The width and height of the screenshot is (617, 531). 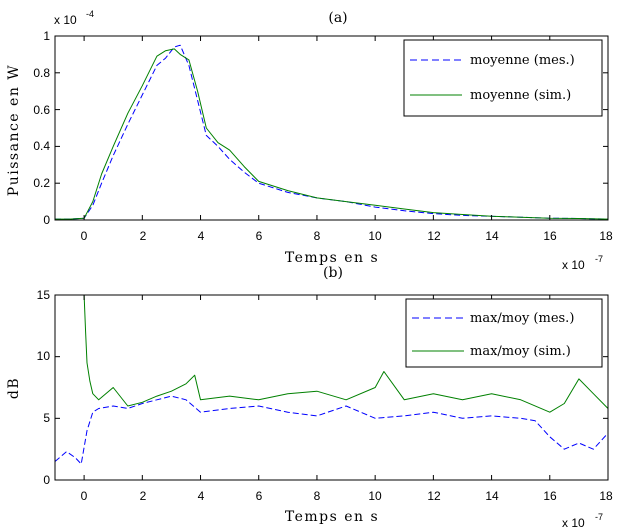 What do you see at coordinates (522, 318) in the screenshot?
I see `panel-b-legend-label-measured: max/moy (mes.)` at bounding box center [522, 318].